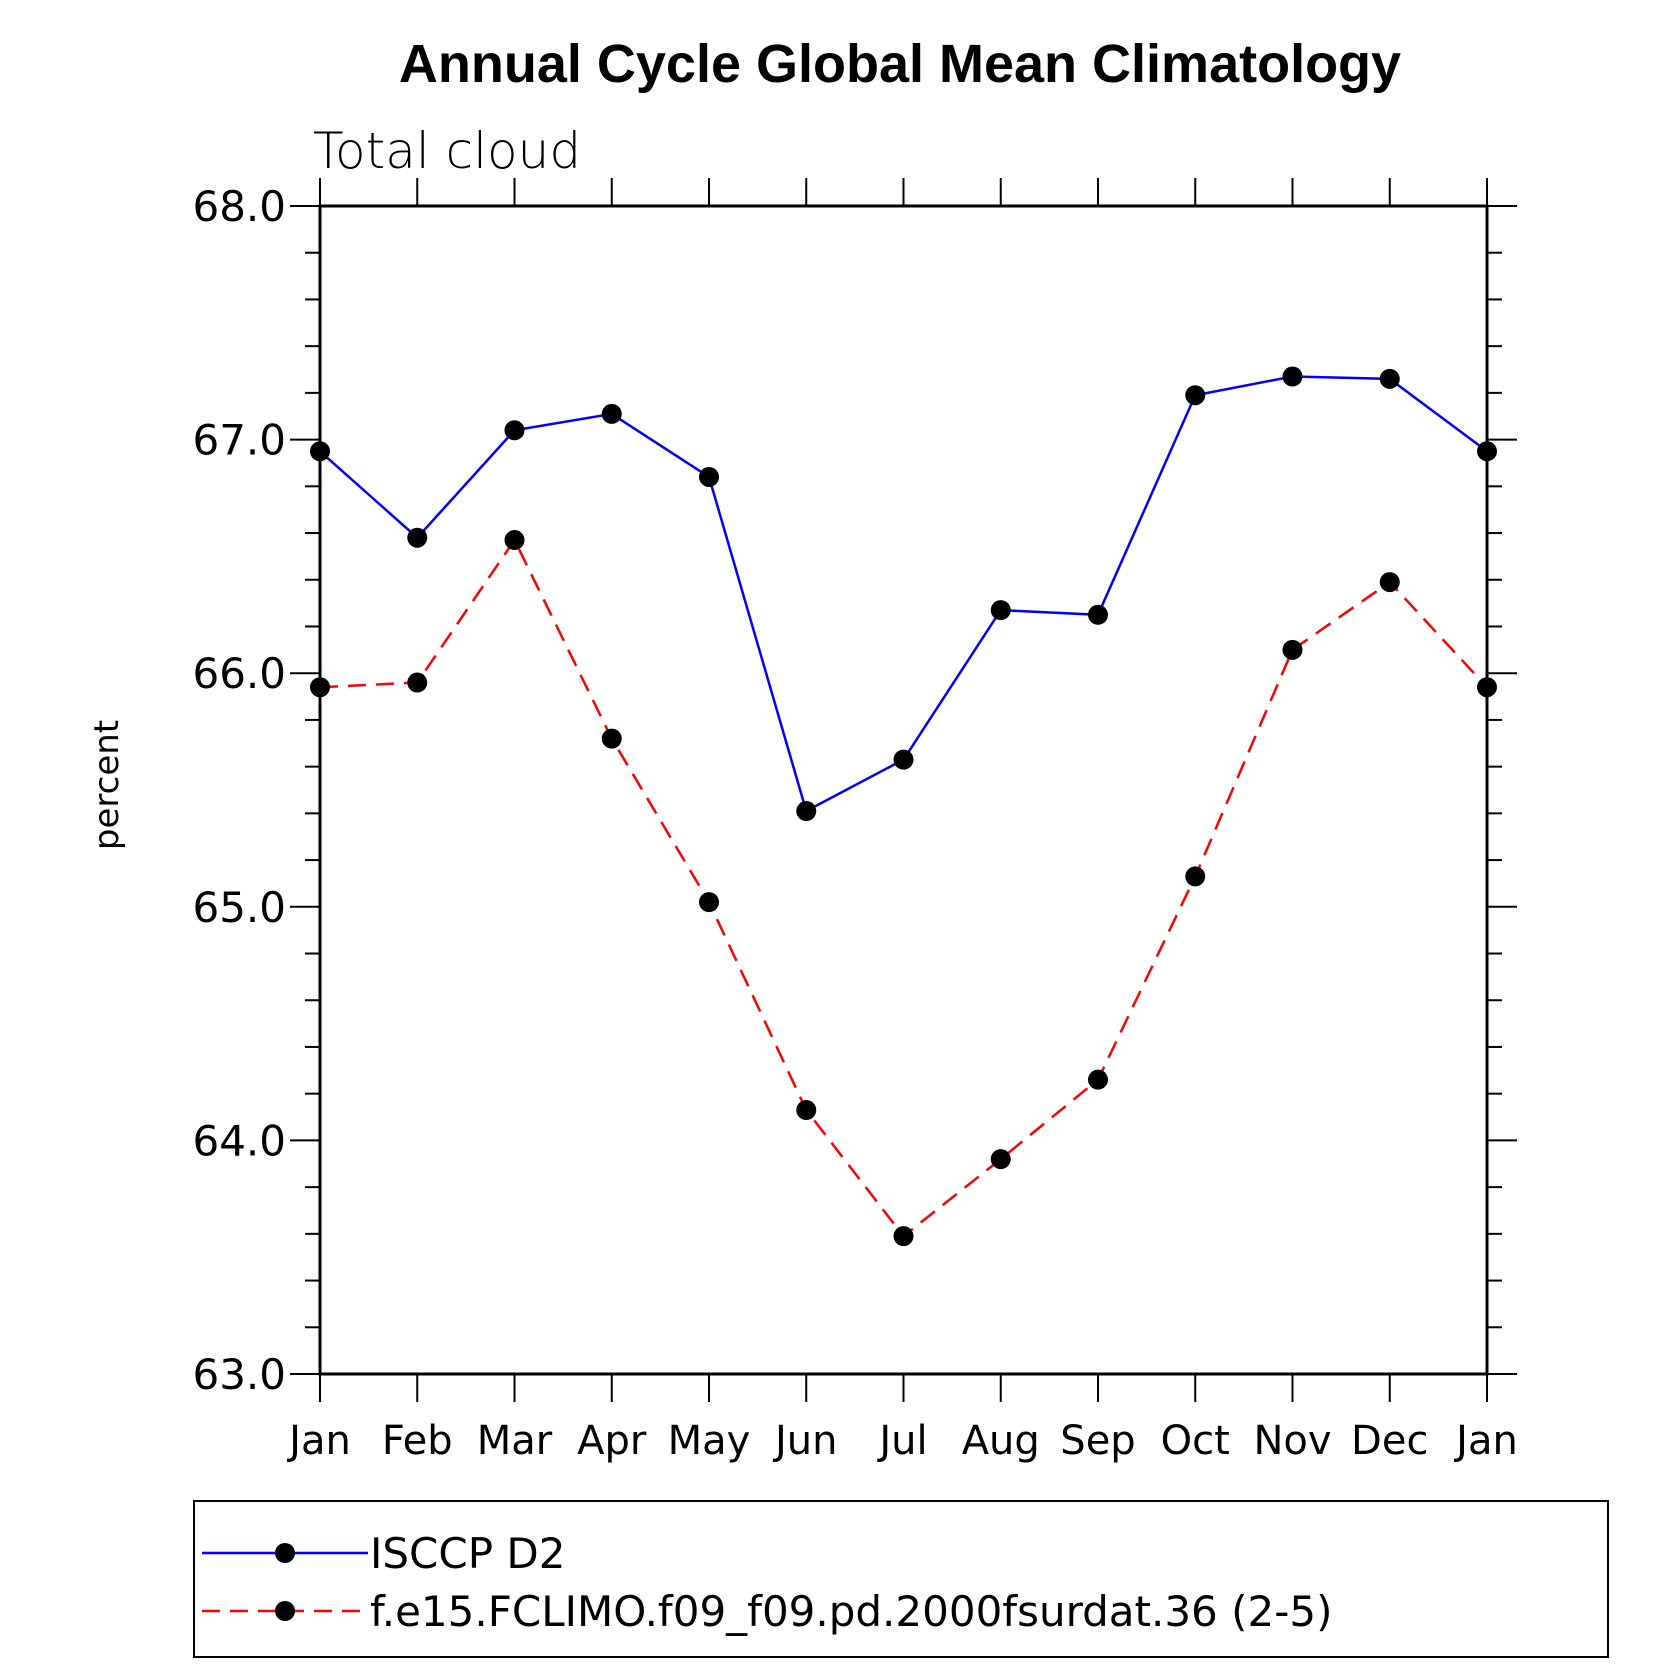 This screenshot has width=1680, height=1680. What do you see at coordinates (447, 151) in the screenshot?
I see `chart-subtitle: Total cloud` at bounding box center [447, 151].